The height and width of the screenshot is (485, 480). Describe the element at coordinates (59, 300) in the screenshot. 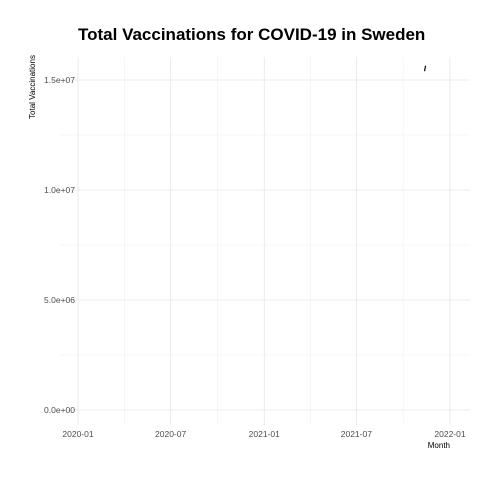

I see `y-tick-label: 5.0e+06` at that location.